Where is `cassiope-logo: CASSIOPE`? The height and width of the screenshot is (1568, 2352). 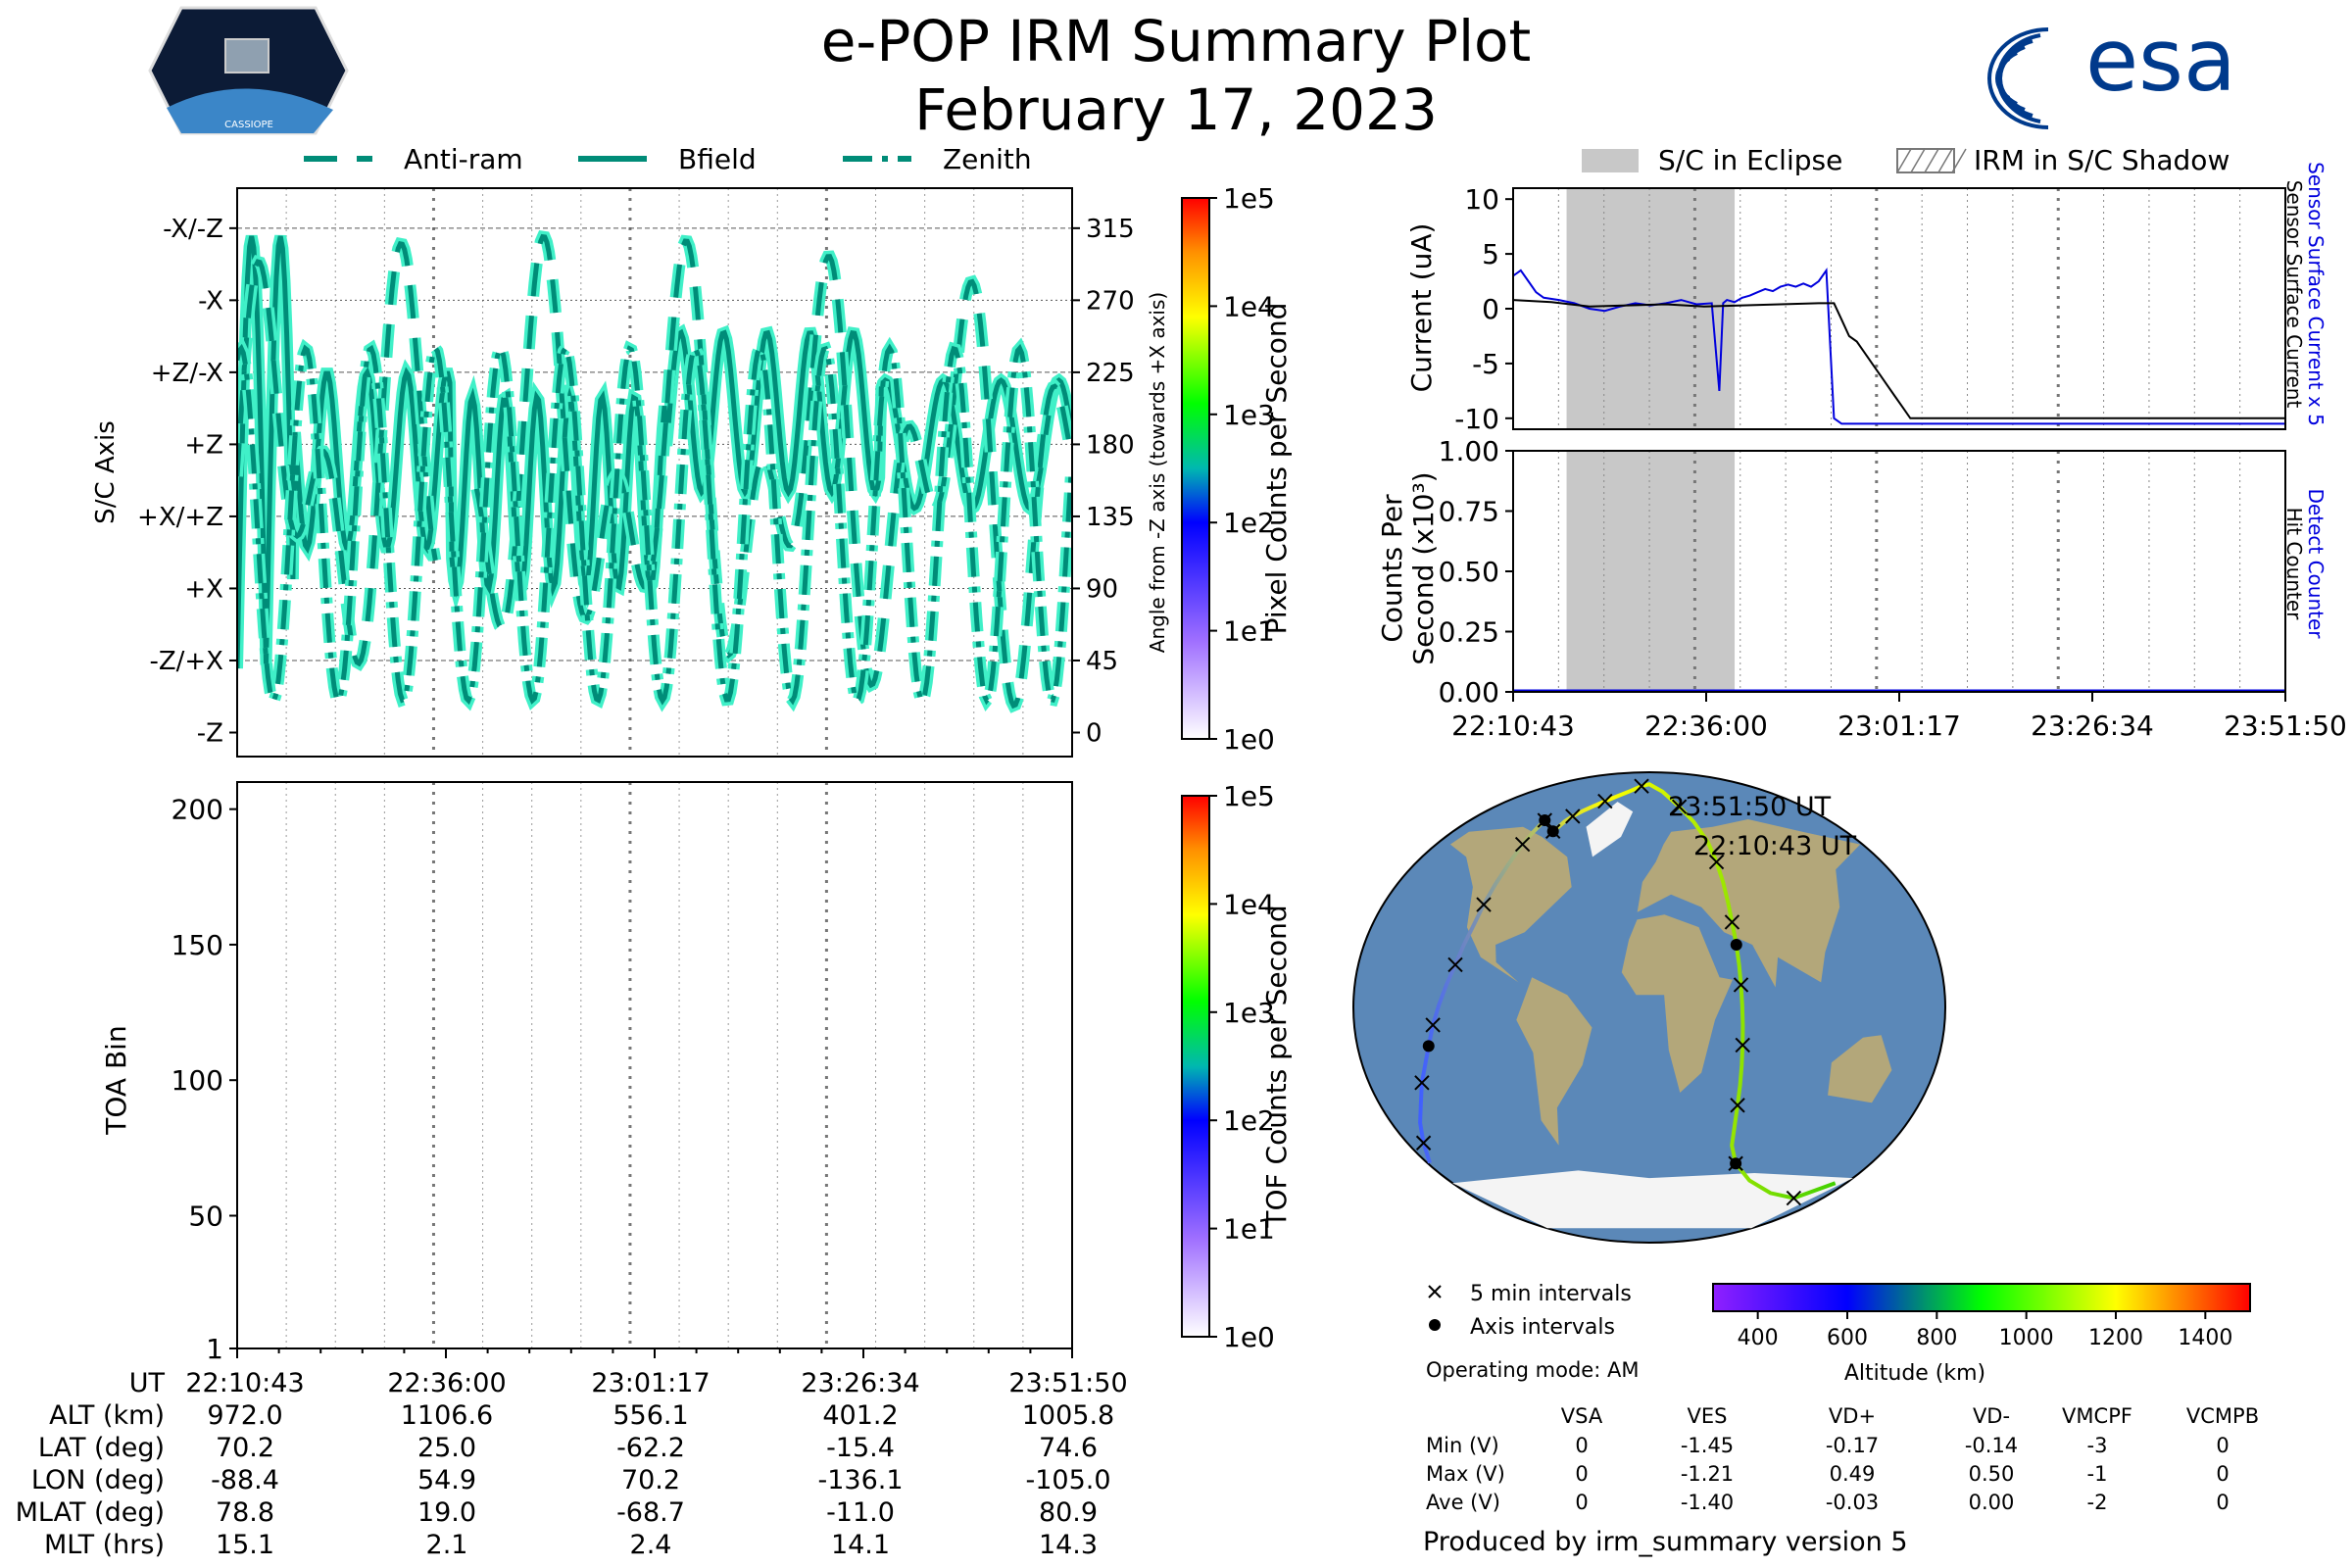
cassiope-logo: CASSIOPE is located at coordinates (248, 70).